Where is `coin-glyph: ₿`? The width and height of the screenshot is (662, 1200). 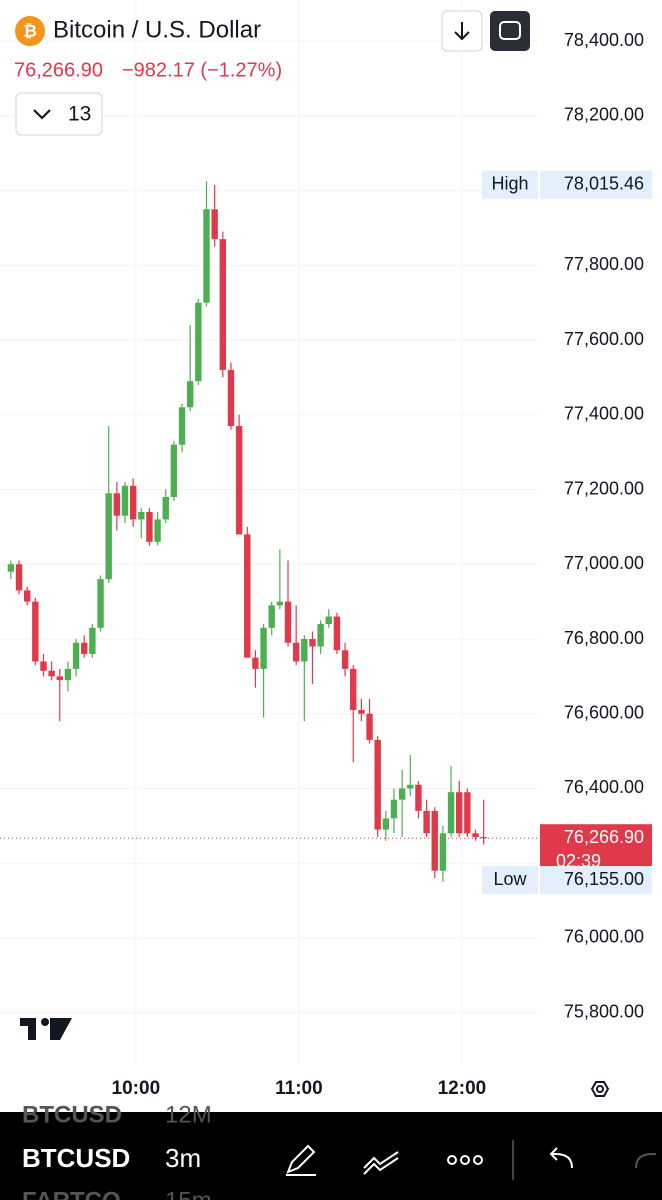
coin-glyph: ₿ is located at coordinates (30, 30).